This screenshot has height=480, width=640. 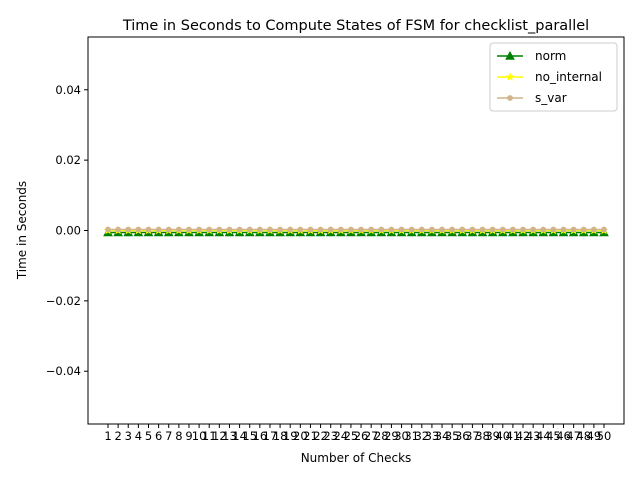 I want to click on x-tick-label: 11, so click(x=209, y=436).